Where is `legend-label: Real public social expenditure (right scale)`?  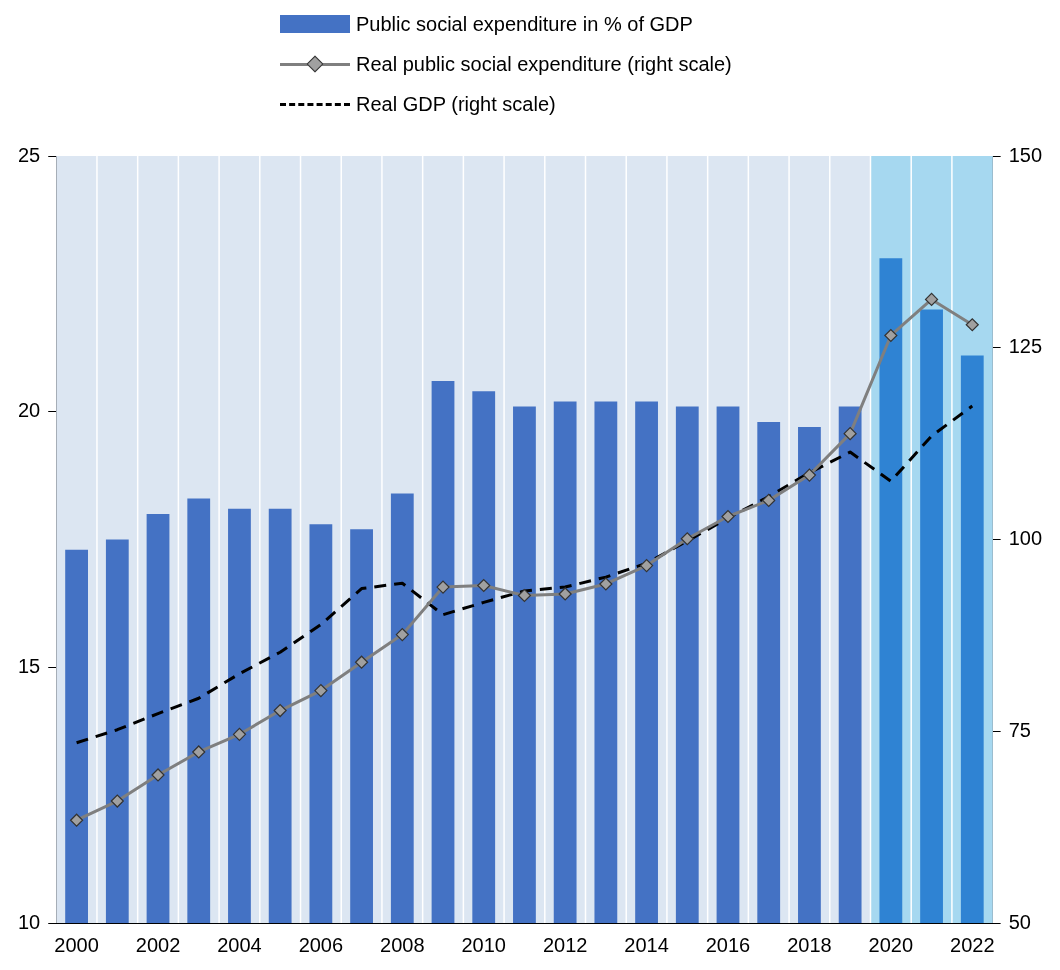
legend-label: Real public social expenditure (right scale) is located at coordinates (544, 64).